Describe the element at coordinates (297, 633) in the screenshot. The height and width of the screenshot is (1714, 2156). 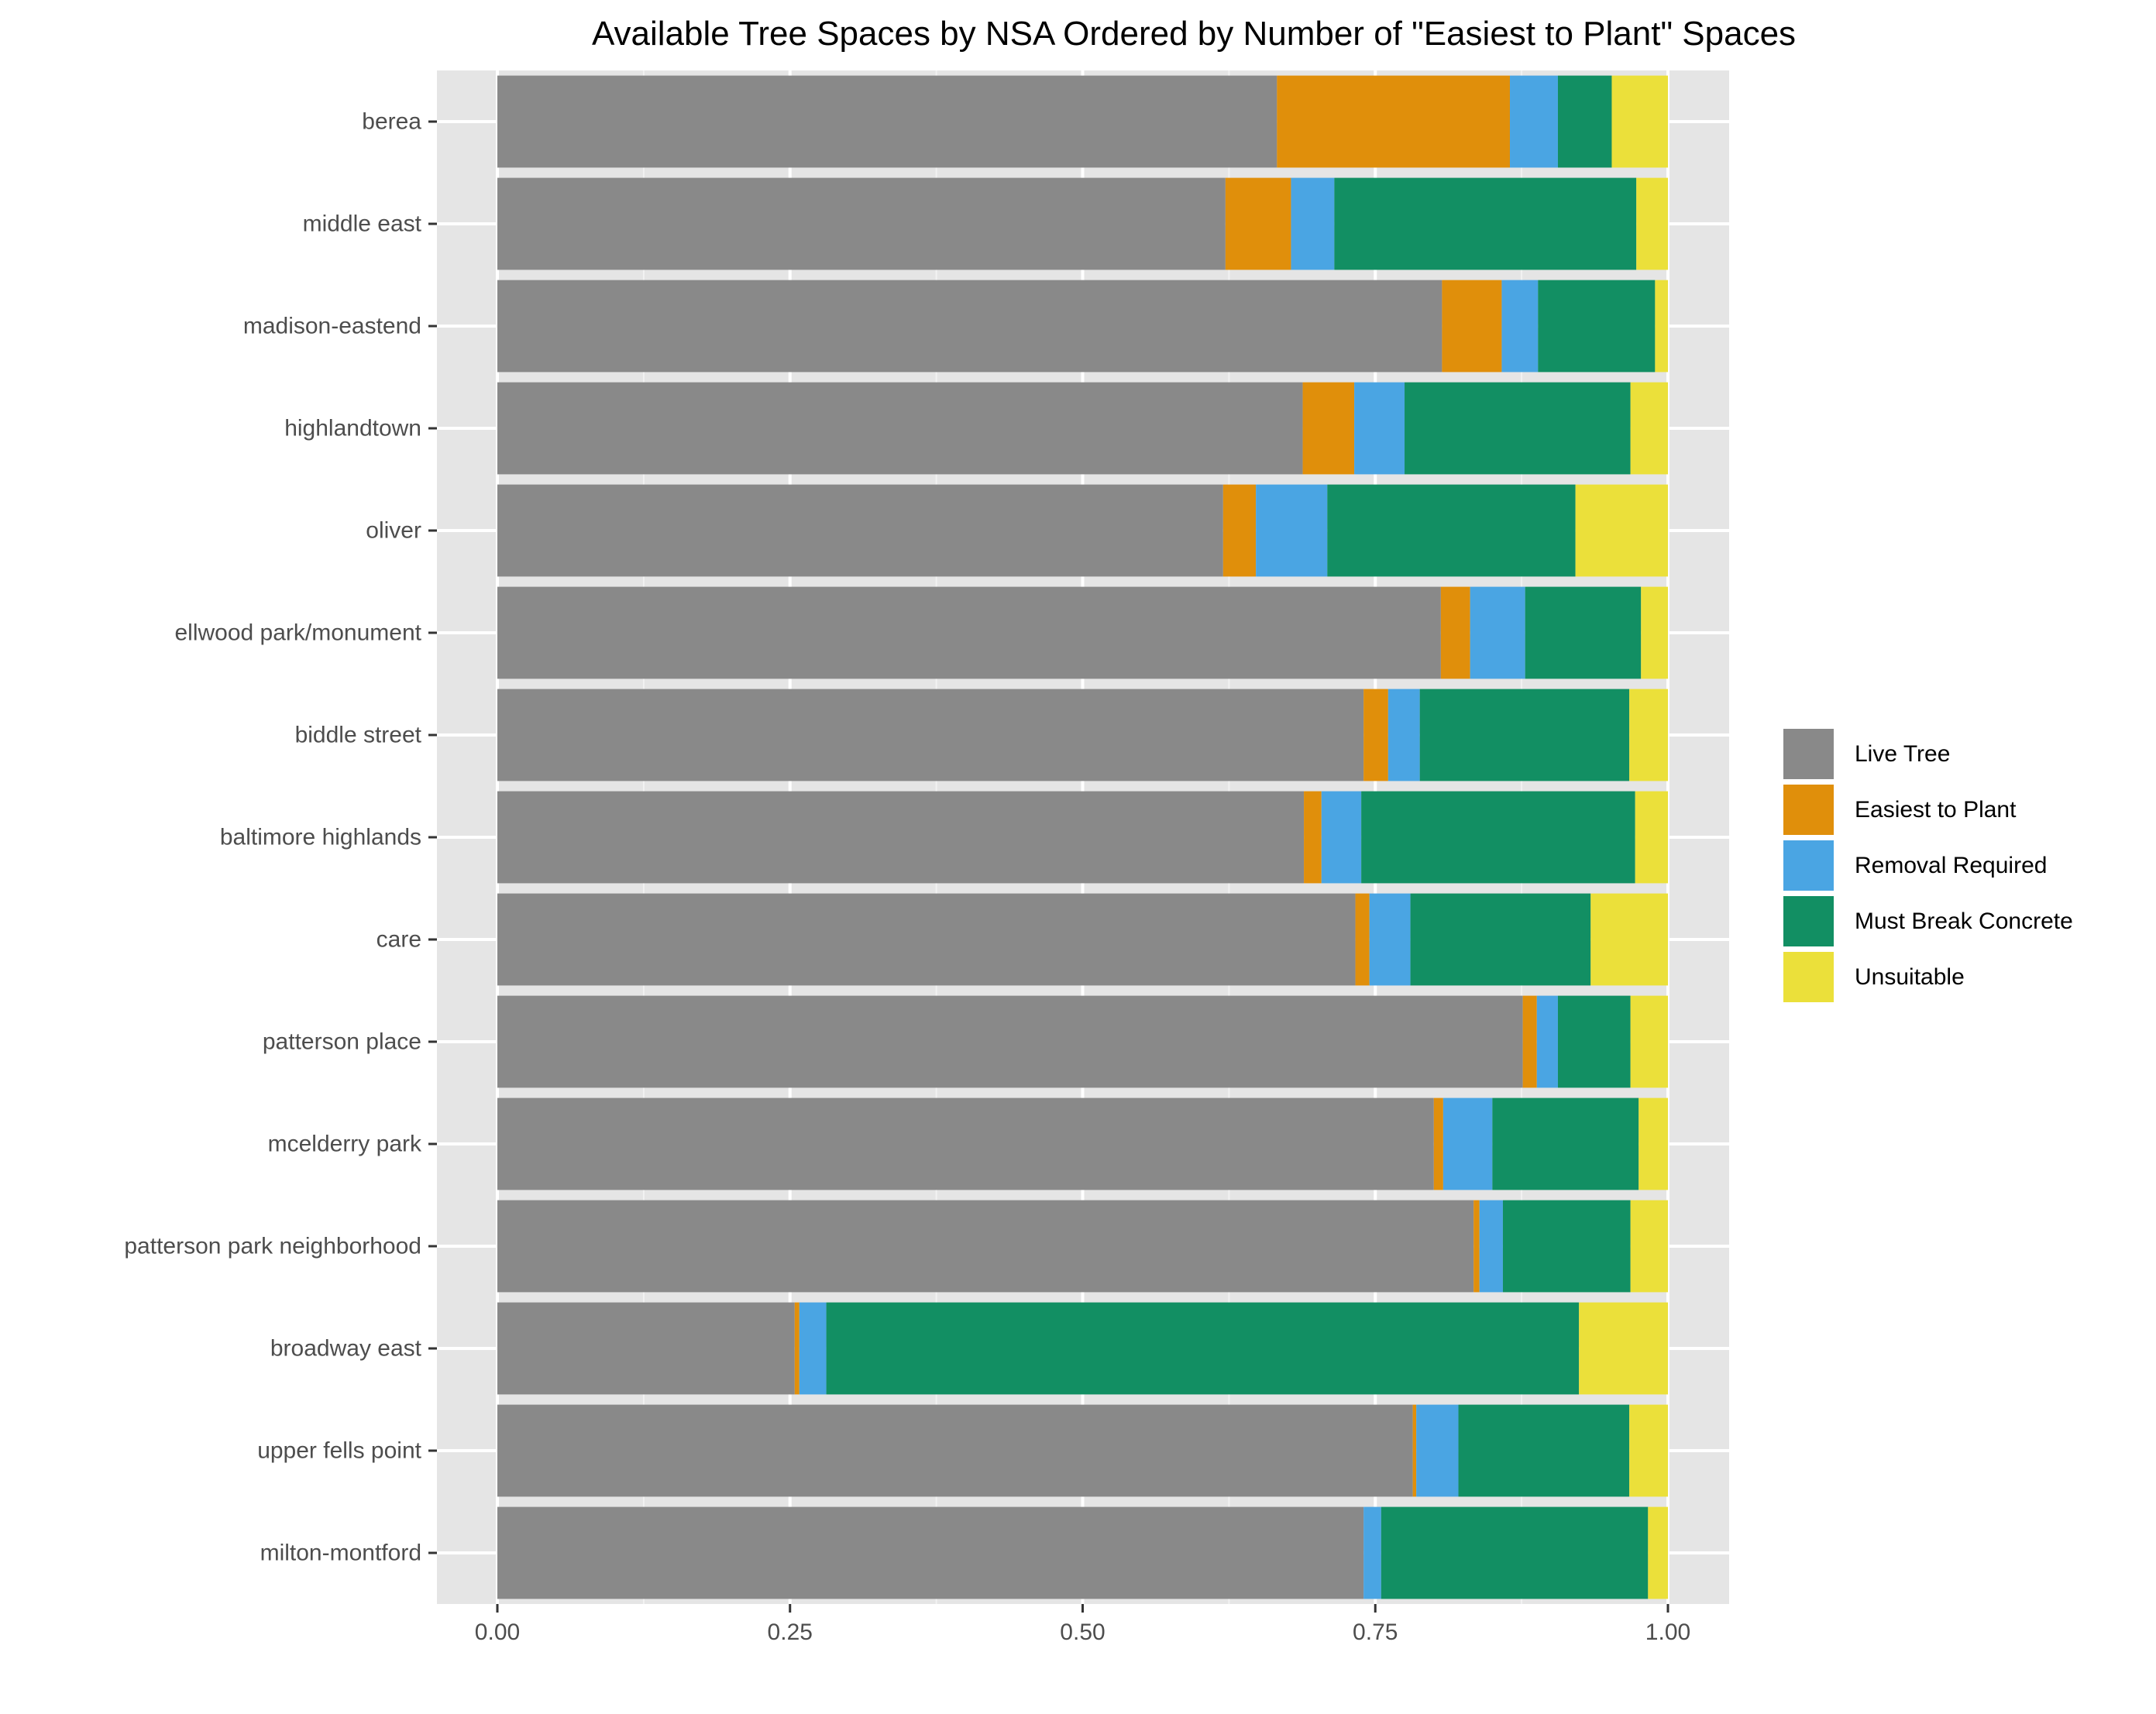
I see `y-tick-label: ellwood park/monument` at that location.